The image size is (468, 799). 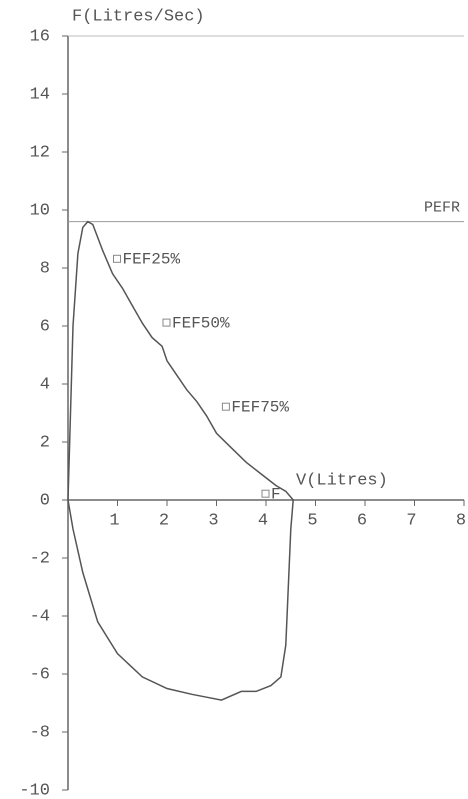 I want to click on x-tick-label: 7, so click(x=411, y=520).